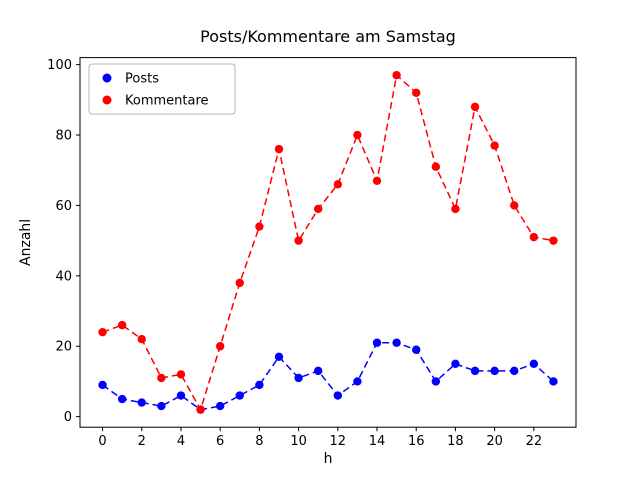  I want to click on x-tick-label: 20, so click(494, 441).